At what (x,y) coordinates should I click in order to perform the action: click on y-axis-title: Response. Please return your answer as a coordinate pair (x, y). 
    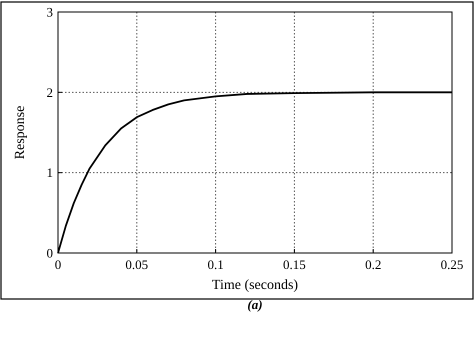
    Looking at the image, I should click on (20, 133).